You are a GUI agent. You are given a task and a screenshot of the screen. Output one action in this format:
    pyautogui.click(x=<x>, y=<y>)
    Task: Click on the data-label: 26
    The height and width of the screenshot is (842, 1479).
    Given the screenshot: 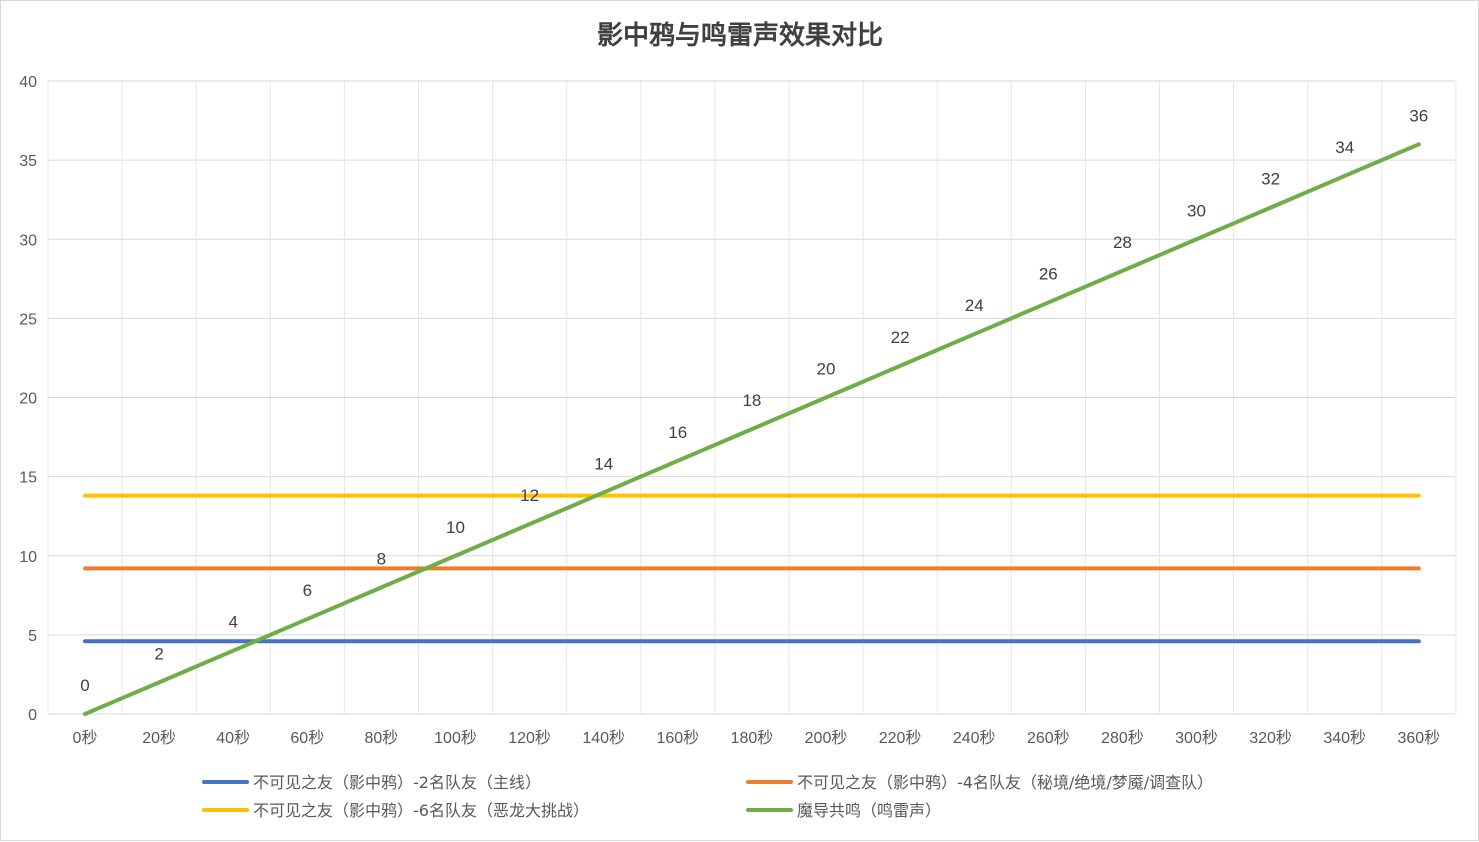 What is the action you would take?
    pyautogui.click(x=1048, y=274)
    